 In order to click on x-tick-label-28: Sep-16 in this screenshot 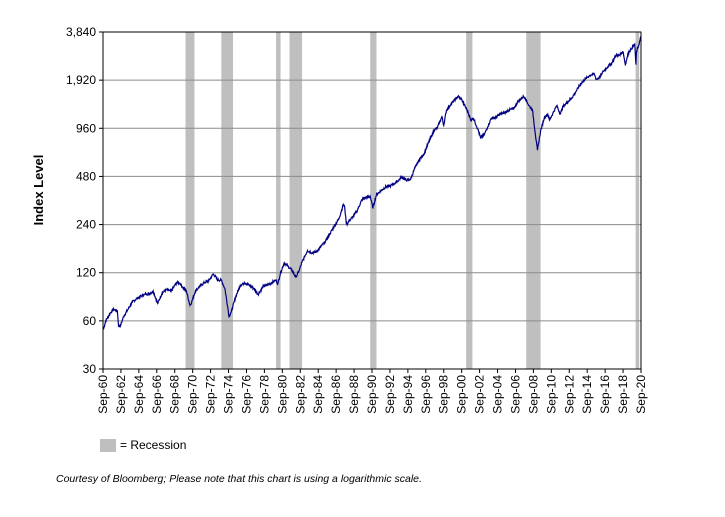, I will do `click(605, 394)`.